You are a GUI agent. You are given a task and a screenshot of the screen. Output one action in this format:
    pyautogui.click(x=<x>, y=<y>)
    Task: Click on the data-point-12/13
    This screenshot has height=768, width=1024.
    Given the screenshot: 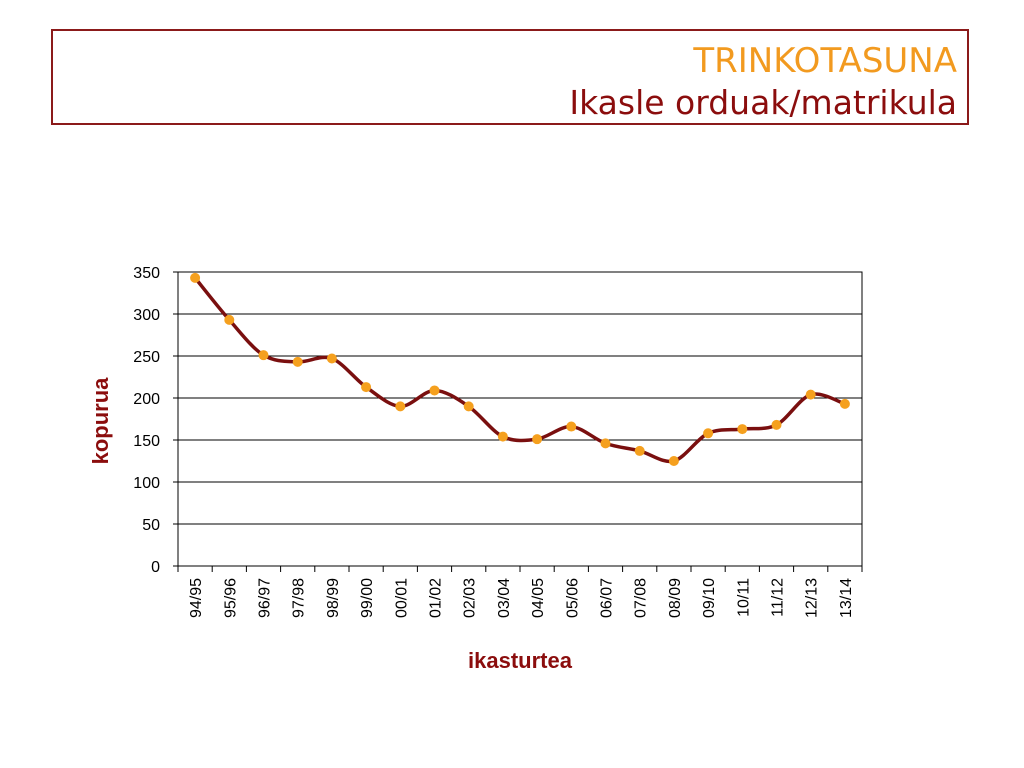 What is the action you would take?
    pyautogui.click(x=810, y=394)
    